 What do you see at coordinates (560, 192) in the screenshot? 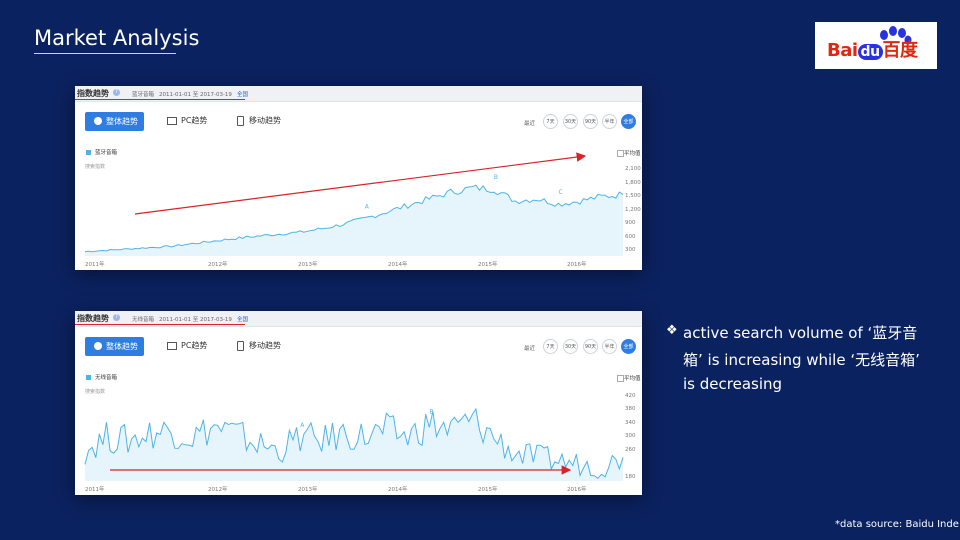
I see `annotation-marker: C` at bounding box center [560, 192].